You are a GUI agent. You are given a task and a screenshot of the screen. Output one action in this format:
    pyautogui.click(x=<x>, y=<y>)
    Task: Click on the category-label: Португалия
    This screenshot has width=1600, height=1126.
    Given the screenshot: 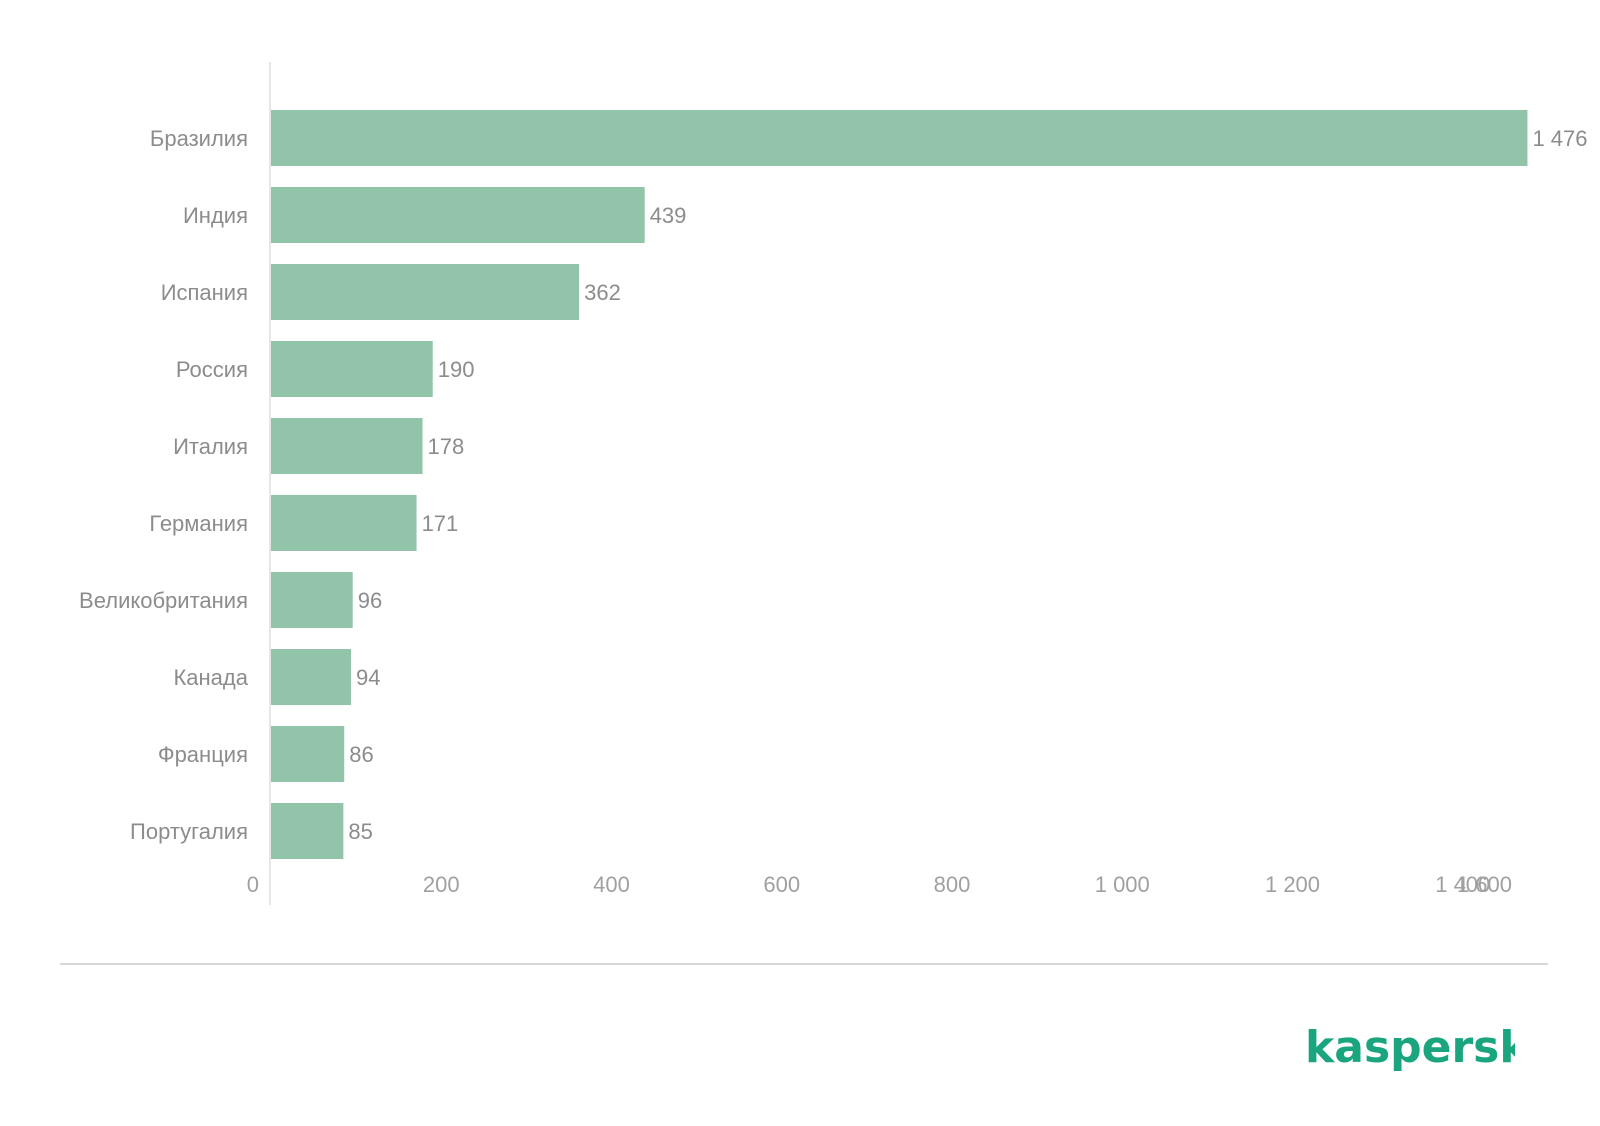 What is the action you would take?
    pyautogui.click(x=189, y=831)
    